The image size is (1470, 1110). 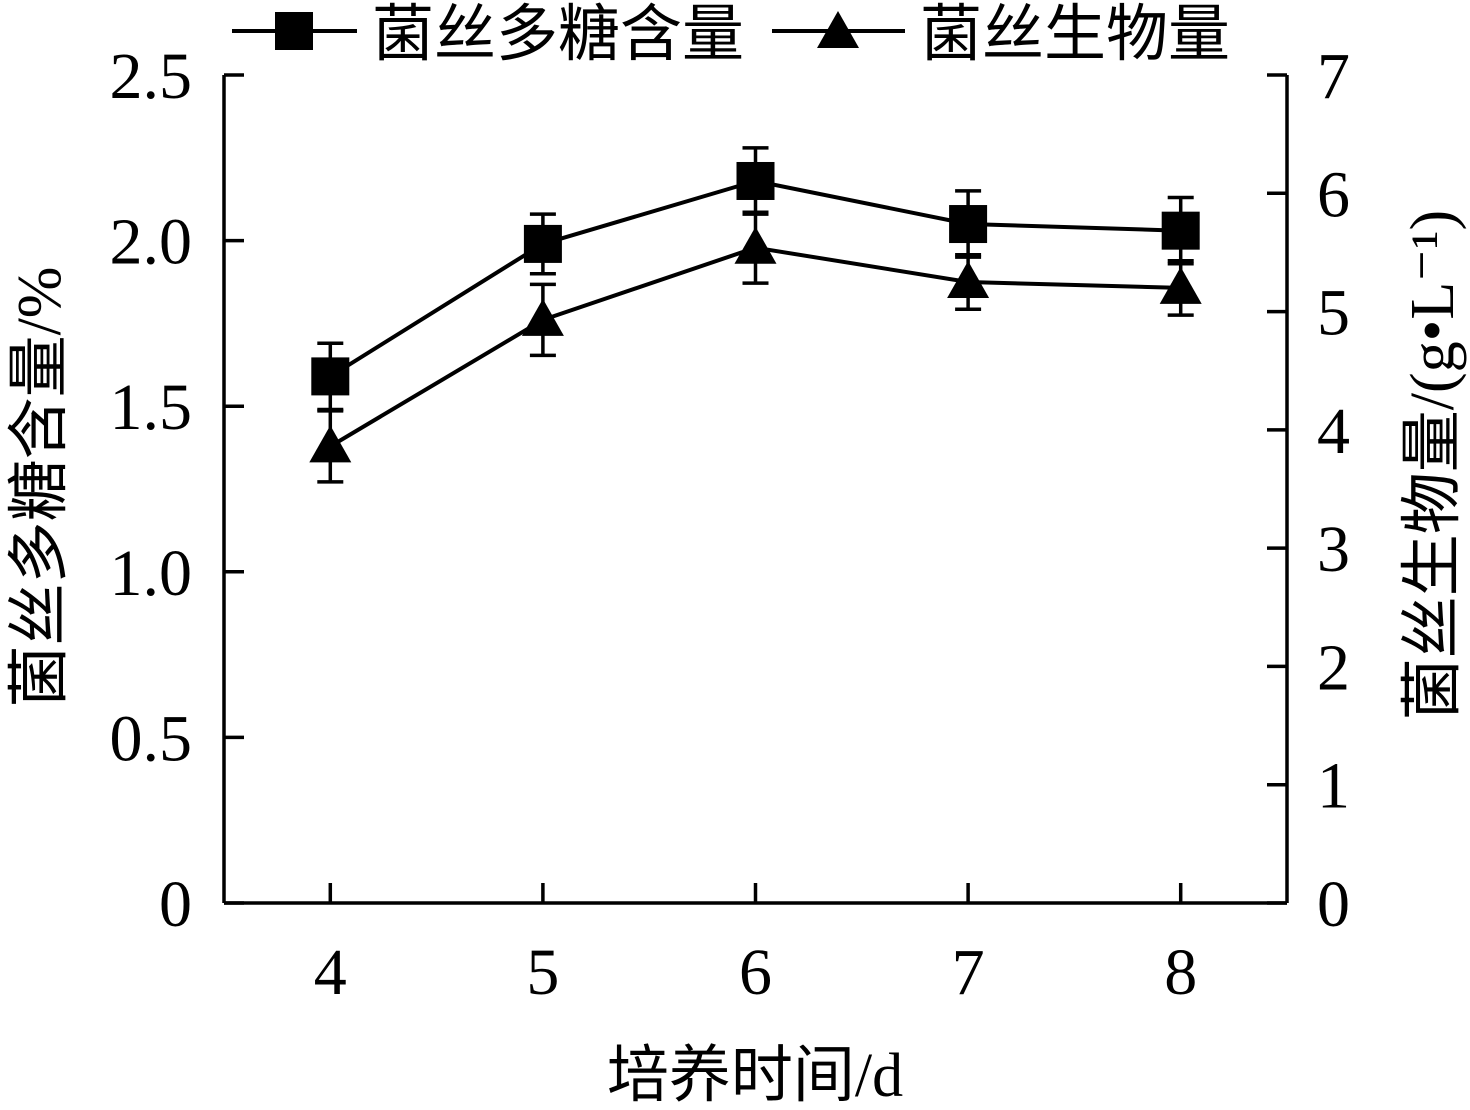 What do you see at coordinates (1433, 465) in the screenshot?
I see `y-axis-right-label: 菌丝生物量/(g•L⁻¹)` at bounding box center [1433, 465].